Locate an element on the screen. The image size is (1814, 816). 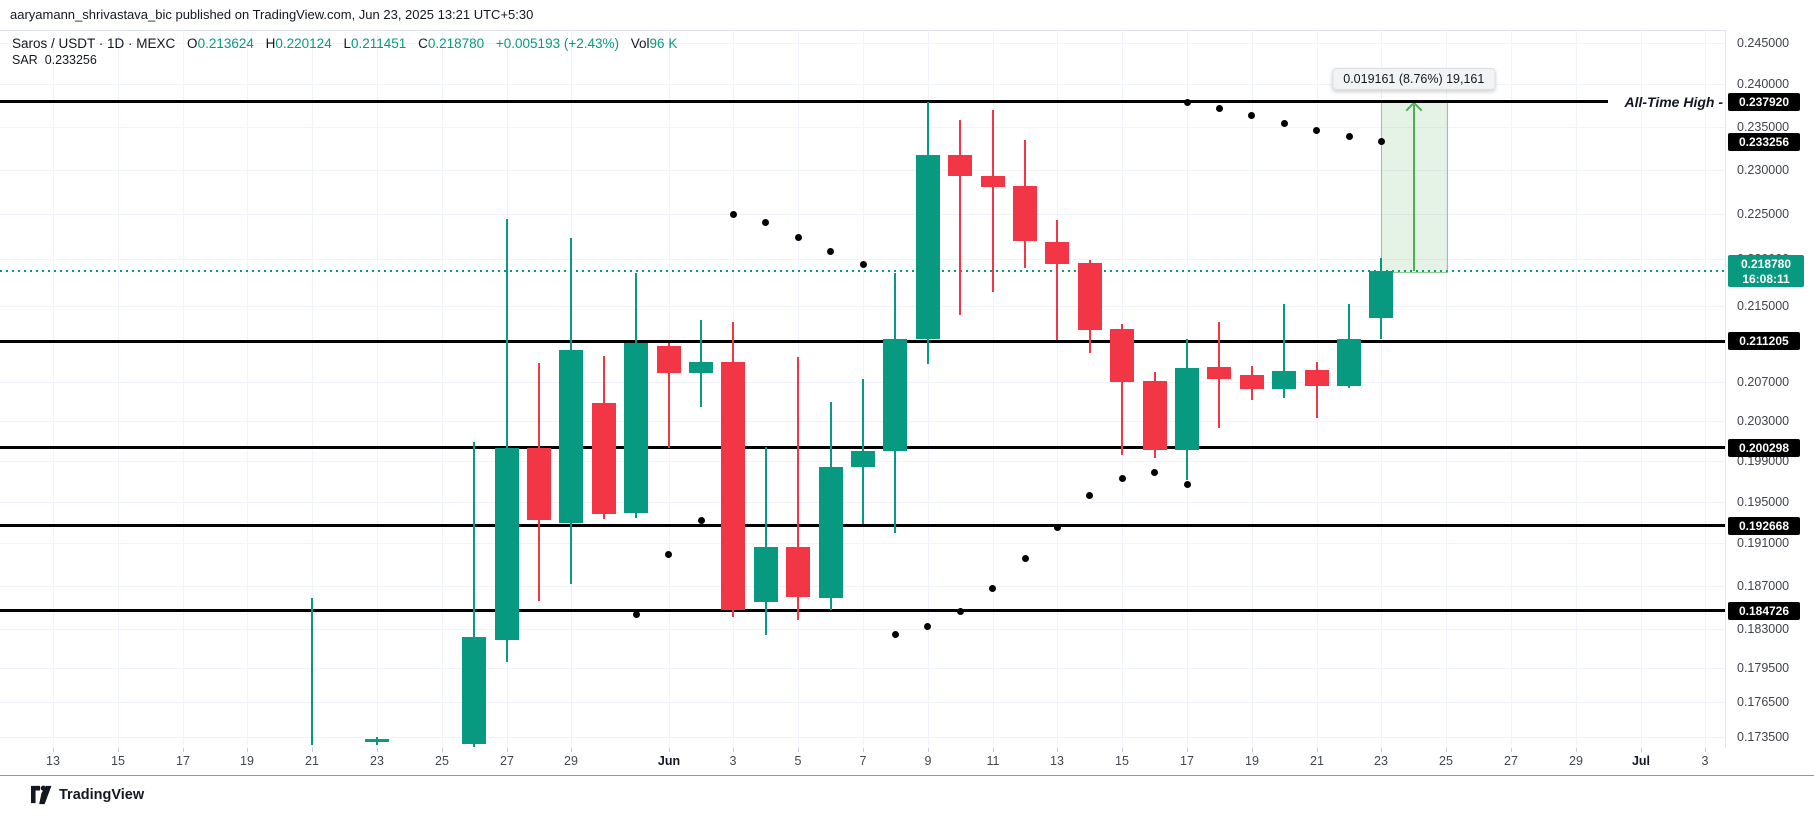
change-value: +0.005193 (+2.43%) is located at coordinates (557, 43).